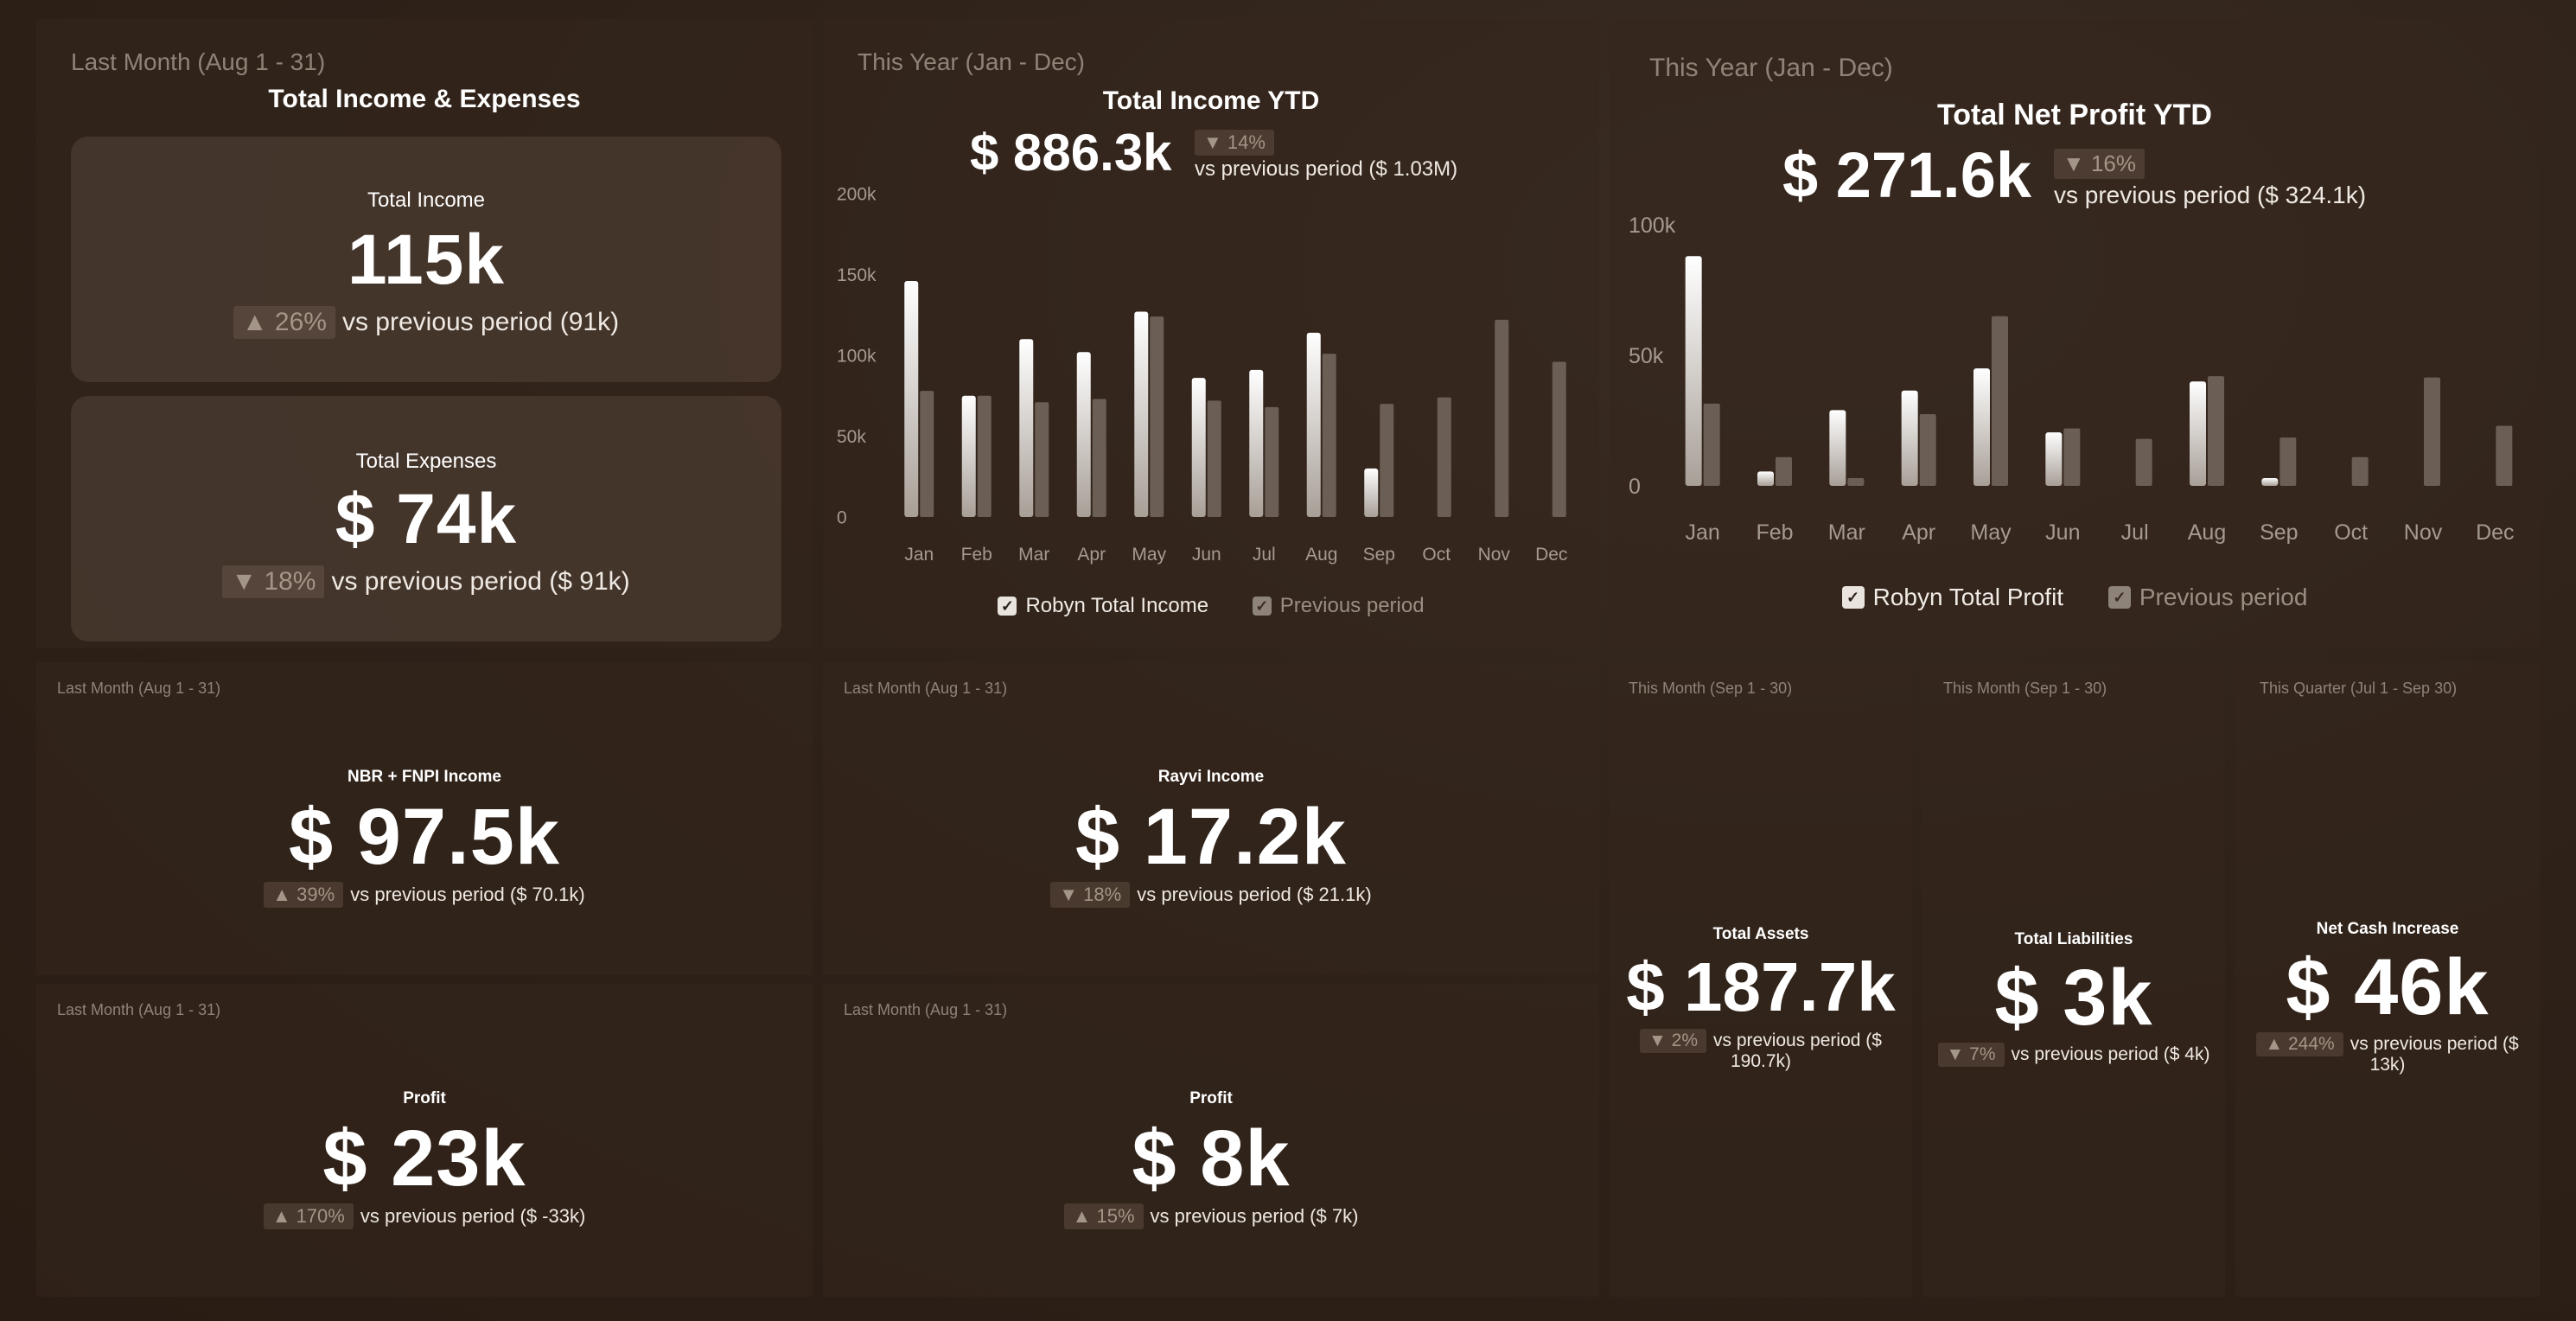 The height and width of the screenshot is (1321, 2576). What do you see at coordinates (1211, 1158) in the screenshot?
I see `metric-value: $ 8k` at bounding box center [1211, 1158].